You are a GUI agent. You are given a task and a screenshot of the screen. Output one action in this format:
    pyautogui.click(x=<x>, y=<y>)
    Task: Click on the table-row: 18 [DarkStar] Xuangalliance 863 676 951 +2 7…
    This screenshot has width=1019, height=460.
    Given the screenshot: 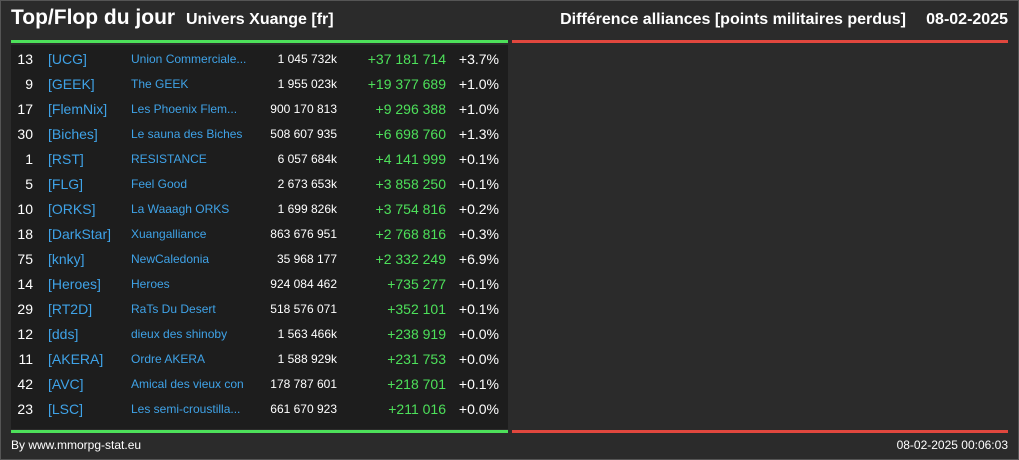 What is the action you would take?
    pyautogui.click(x=259, y=234)
    